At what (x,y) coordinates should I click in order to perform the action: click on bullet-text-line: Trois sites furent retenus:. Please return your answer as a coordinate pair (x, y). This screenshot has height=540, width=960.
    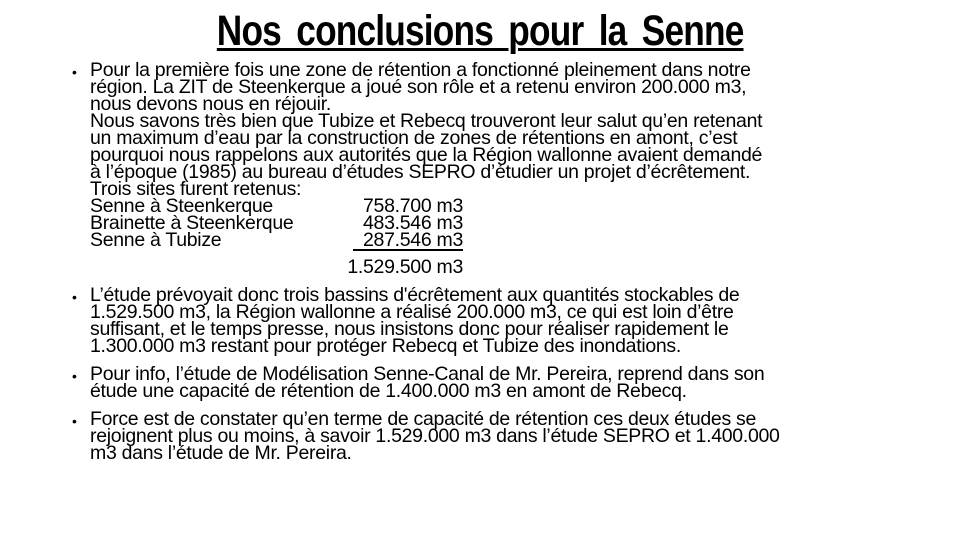
    Looking at the image, I should click on (196, 189).